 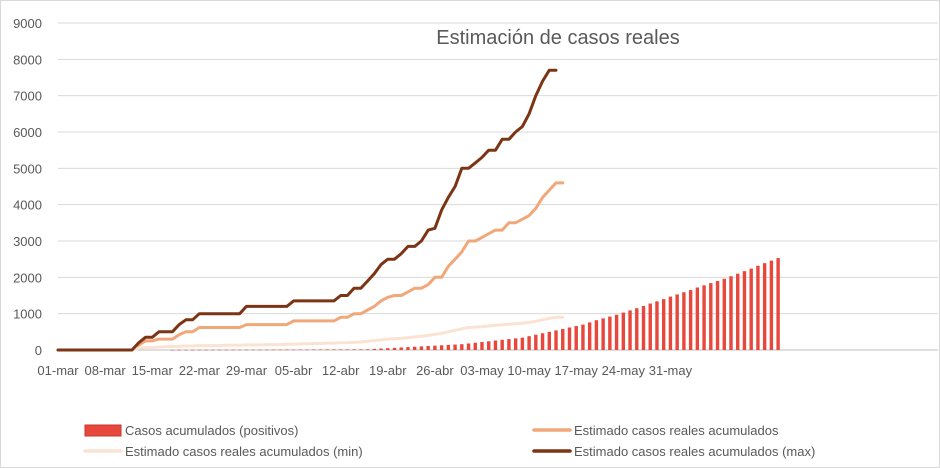 What do you see at coordinates (557, 38) in the screenshot?
I see `chart-title: Estimación de casos reales` at bounding box center [557, 38].